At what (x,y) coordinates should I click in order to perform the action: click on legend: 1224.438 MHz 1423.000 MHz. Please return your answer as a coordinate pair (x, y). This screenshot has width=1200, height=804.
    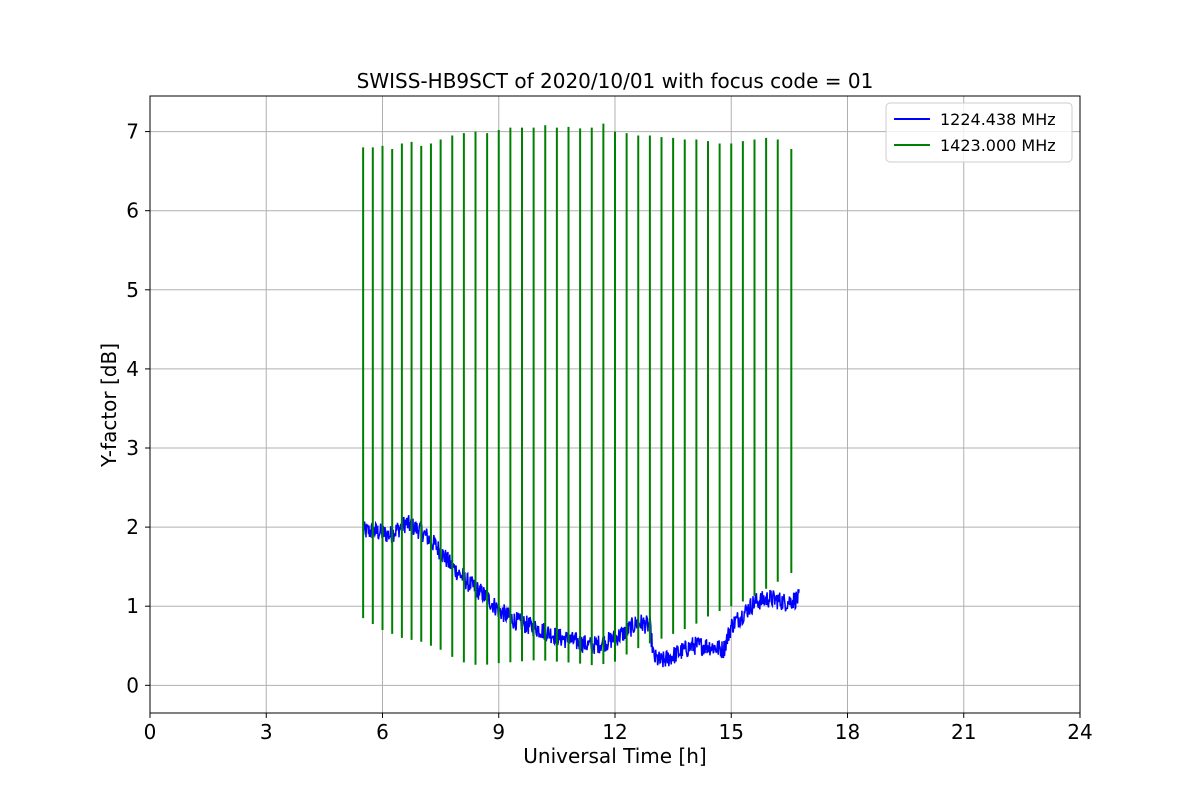
    Looking at the image, I should click on (979, 132).